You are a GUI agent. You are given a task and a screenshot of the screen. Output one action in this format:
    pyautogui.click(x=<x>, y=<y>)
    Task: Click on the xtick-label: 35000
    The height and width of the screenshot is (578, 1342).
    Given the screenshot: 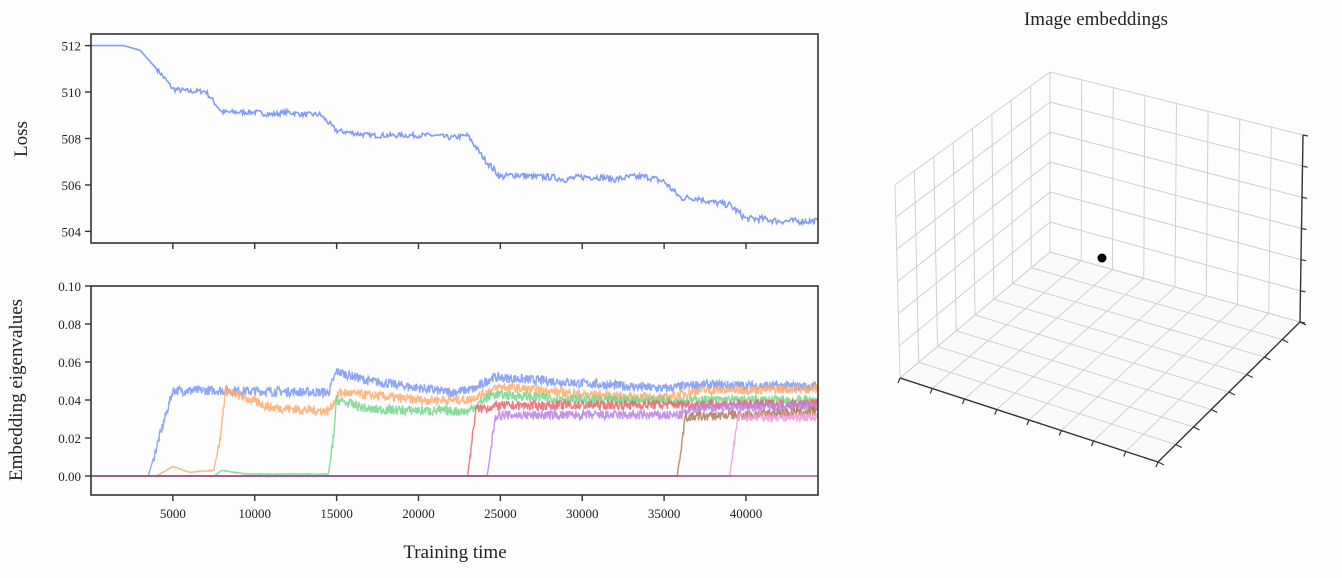 What is the action you would take?
    pyautogui.click(x=664, y=513)
    